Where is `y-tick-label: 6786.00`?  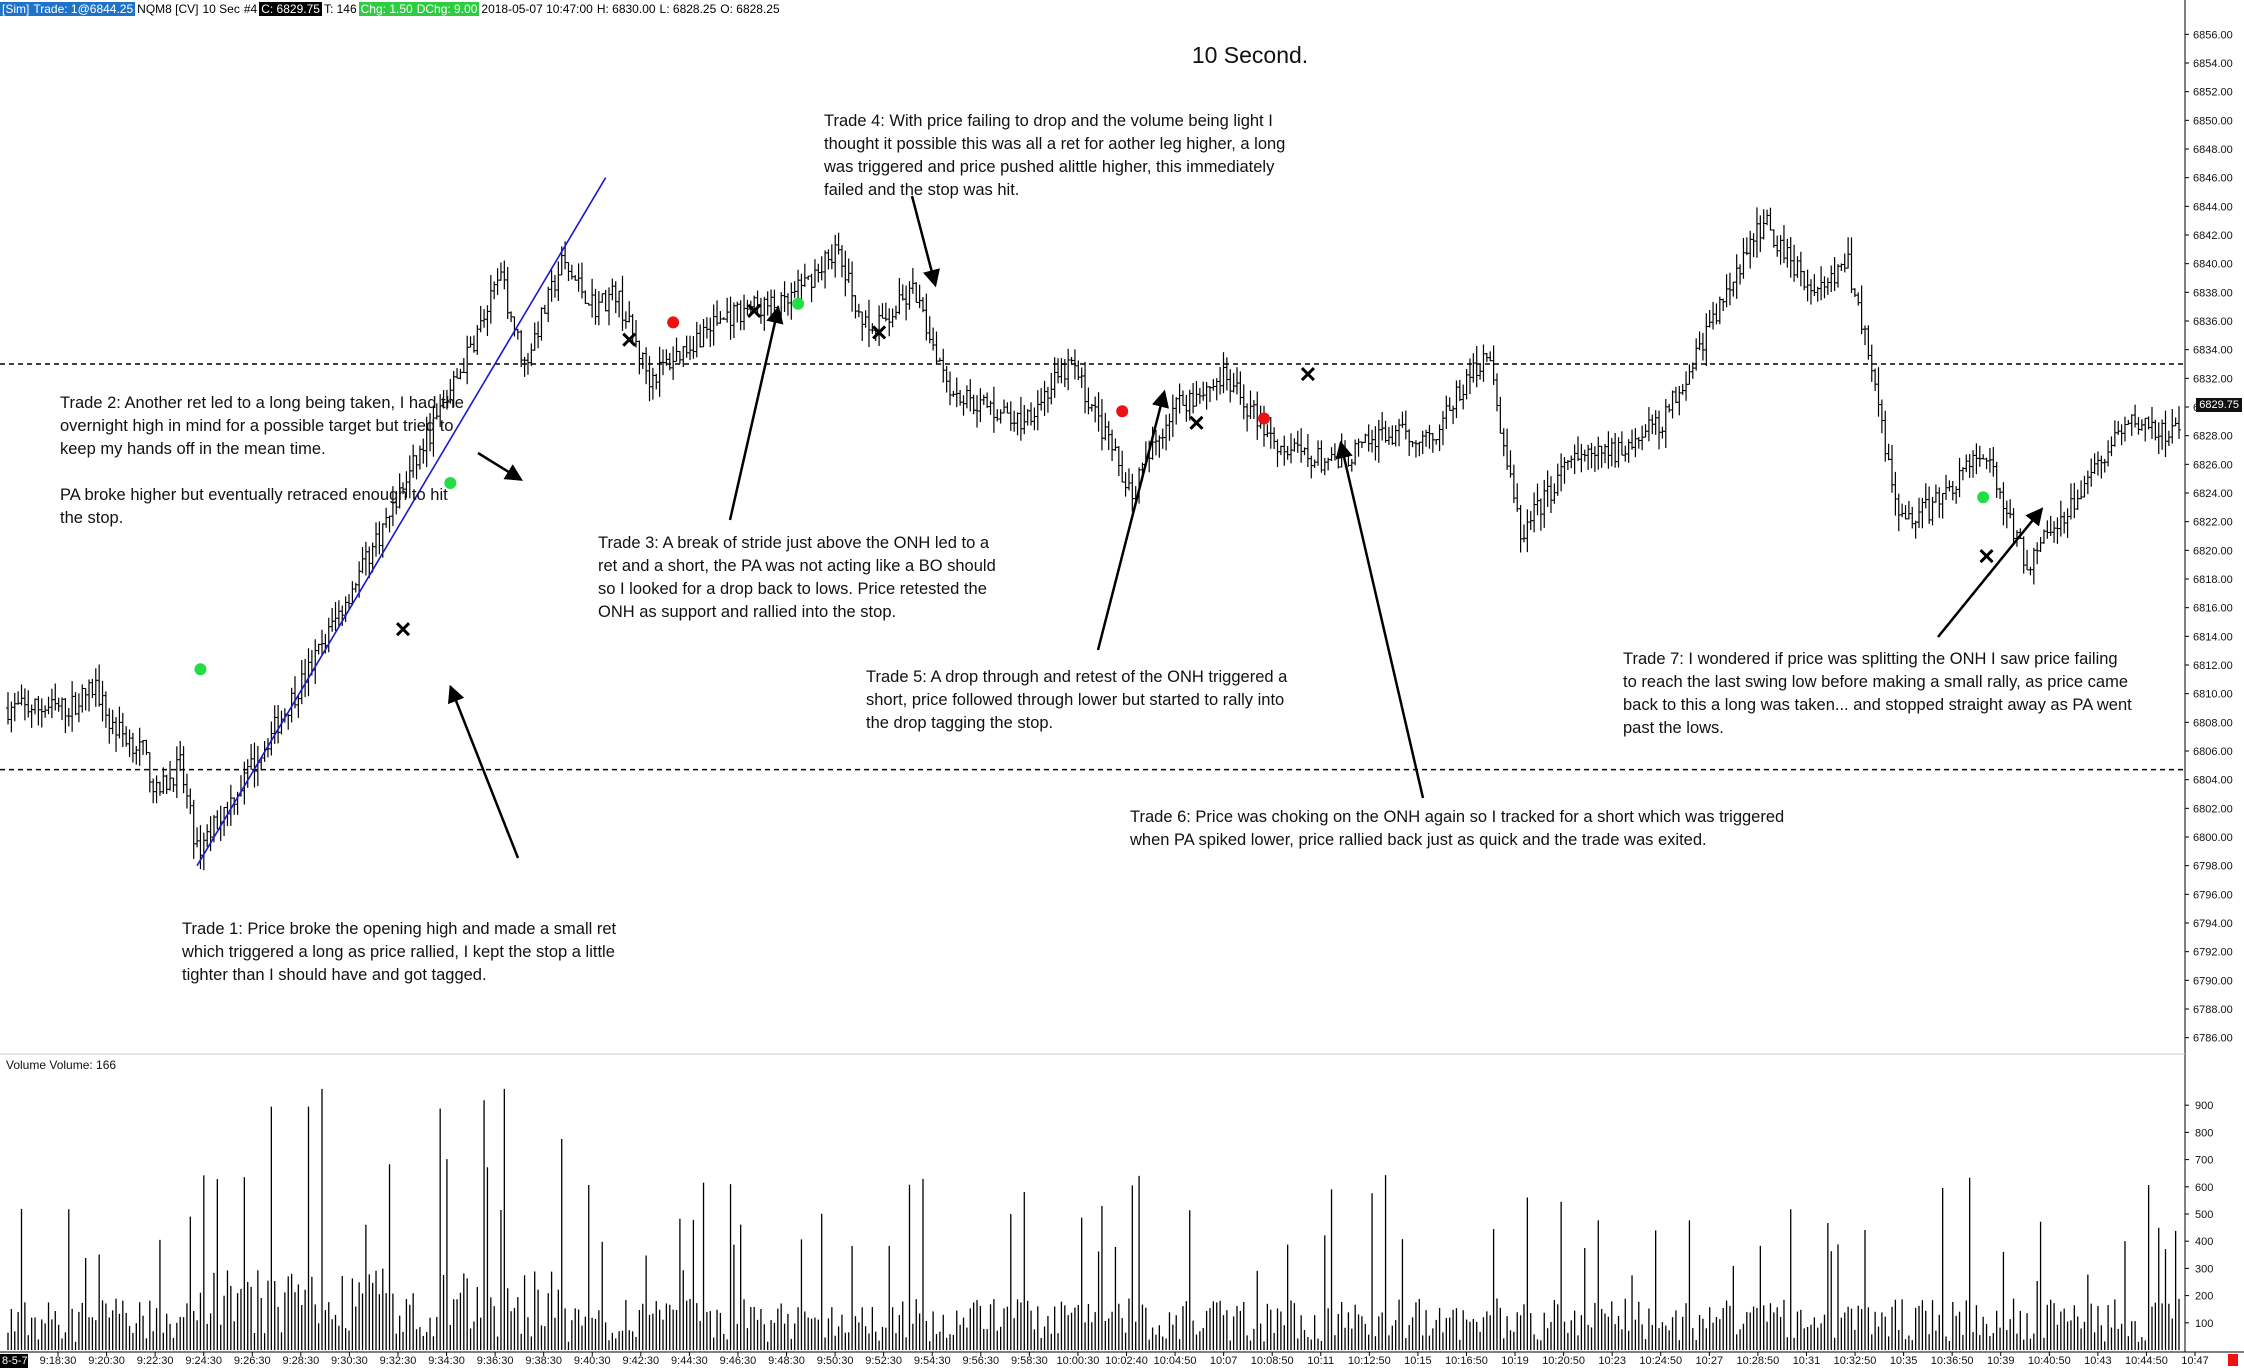 y-tick-label: 6786.00 is located at coordinates (2213, 1039).